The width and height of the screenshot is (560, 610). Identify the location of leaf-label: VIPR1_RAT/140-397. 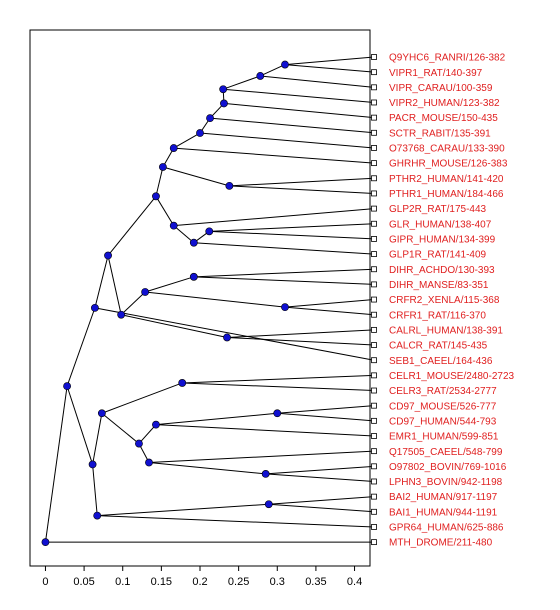
(436, 73).